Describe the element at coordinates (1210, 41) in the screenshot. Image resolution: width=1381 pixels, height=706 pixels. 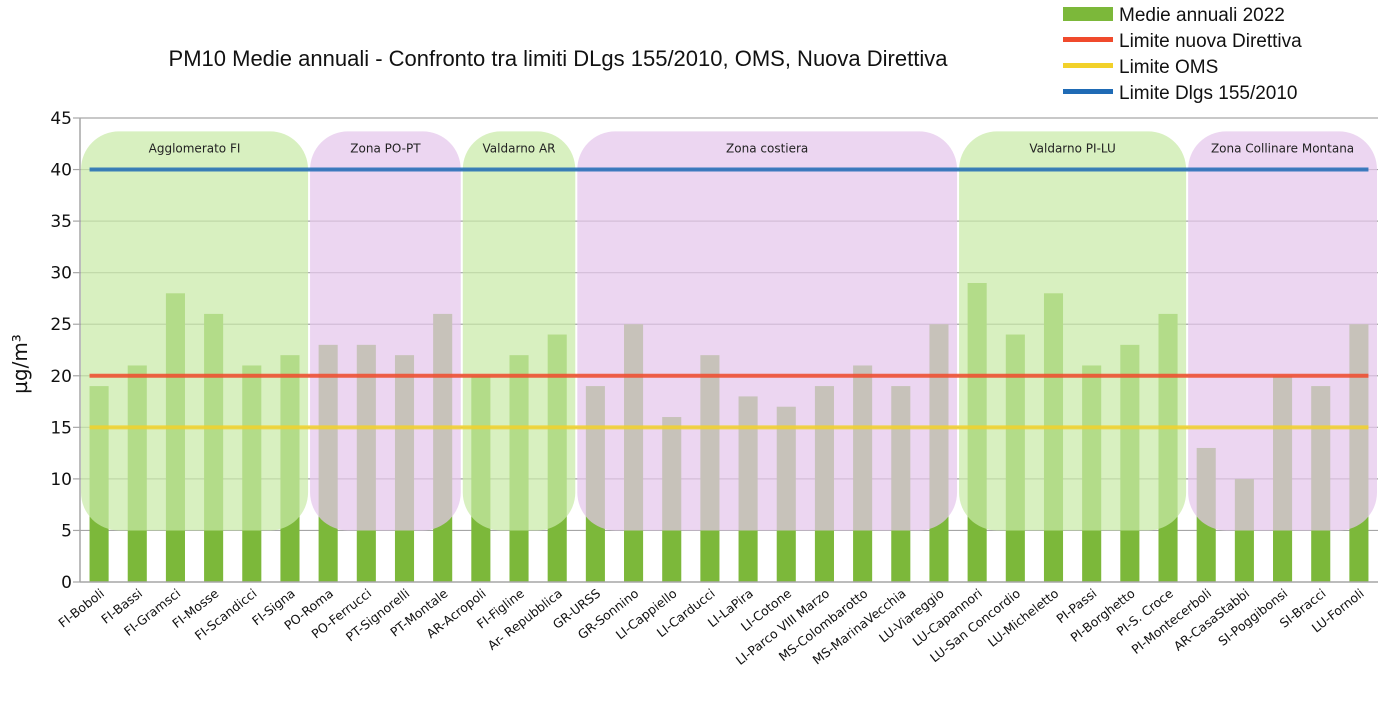
I see `legend-label: Limite nuova Direttiva` at that location.